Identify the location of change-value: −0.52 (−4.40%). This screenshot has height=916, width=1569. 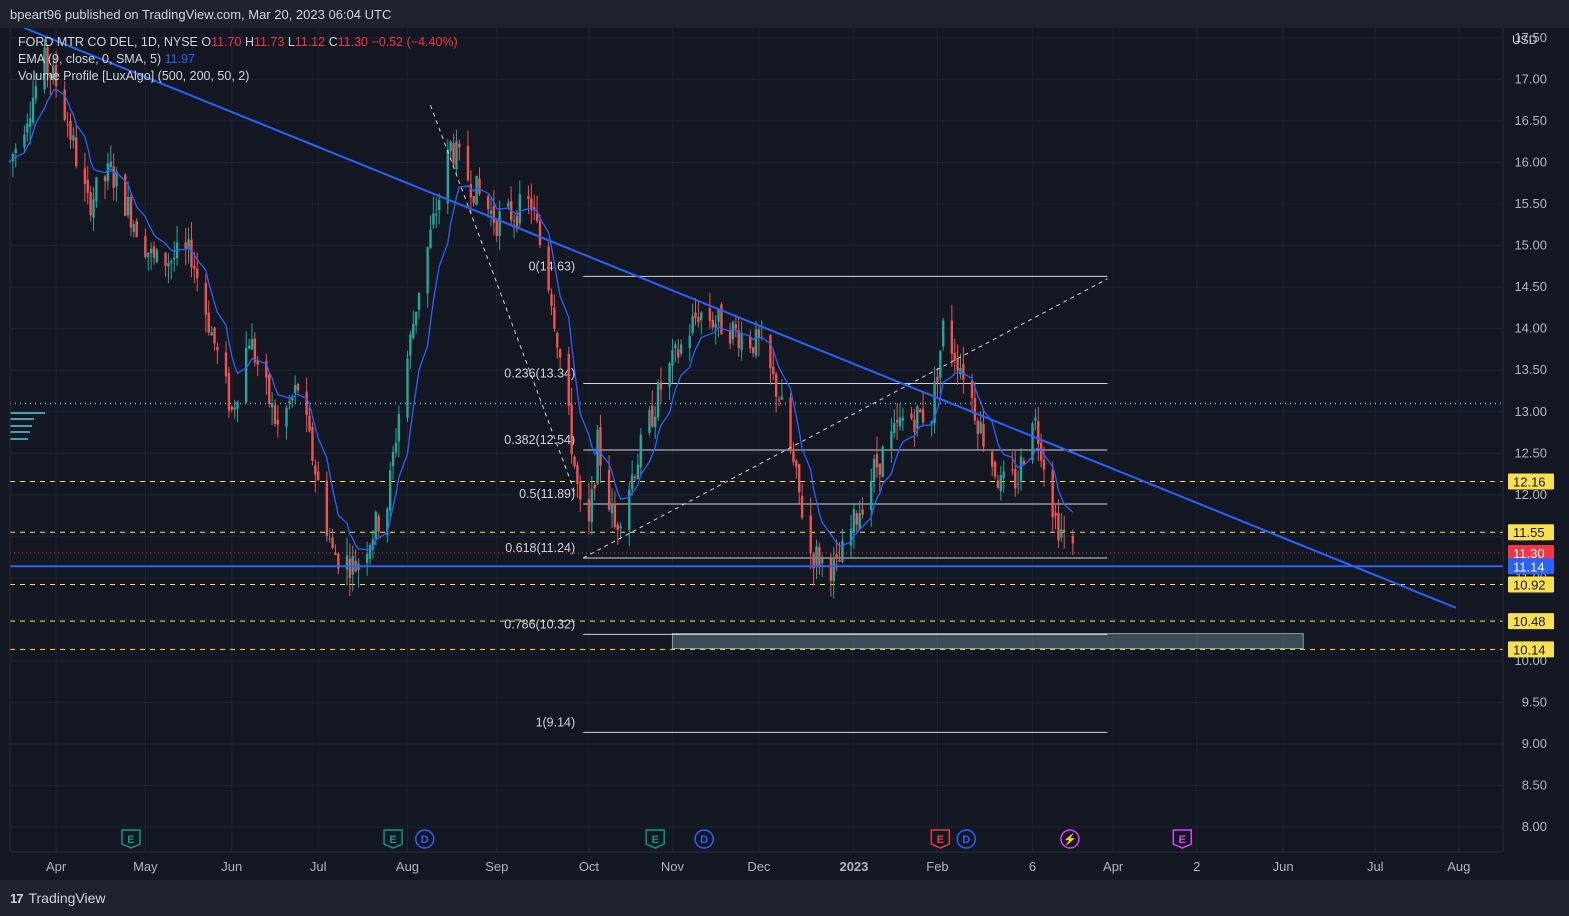
(414, 42).